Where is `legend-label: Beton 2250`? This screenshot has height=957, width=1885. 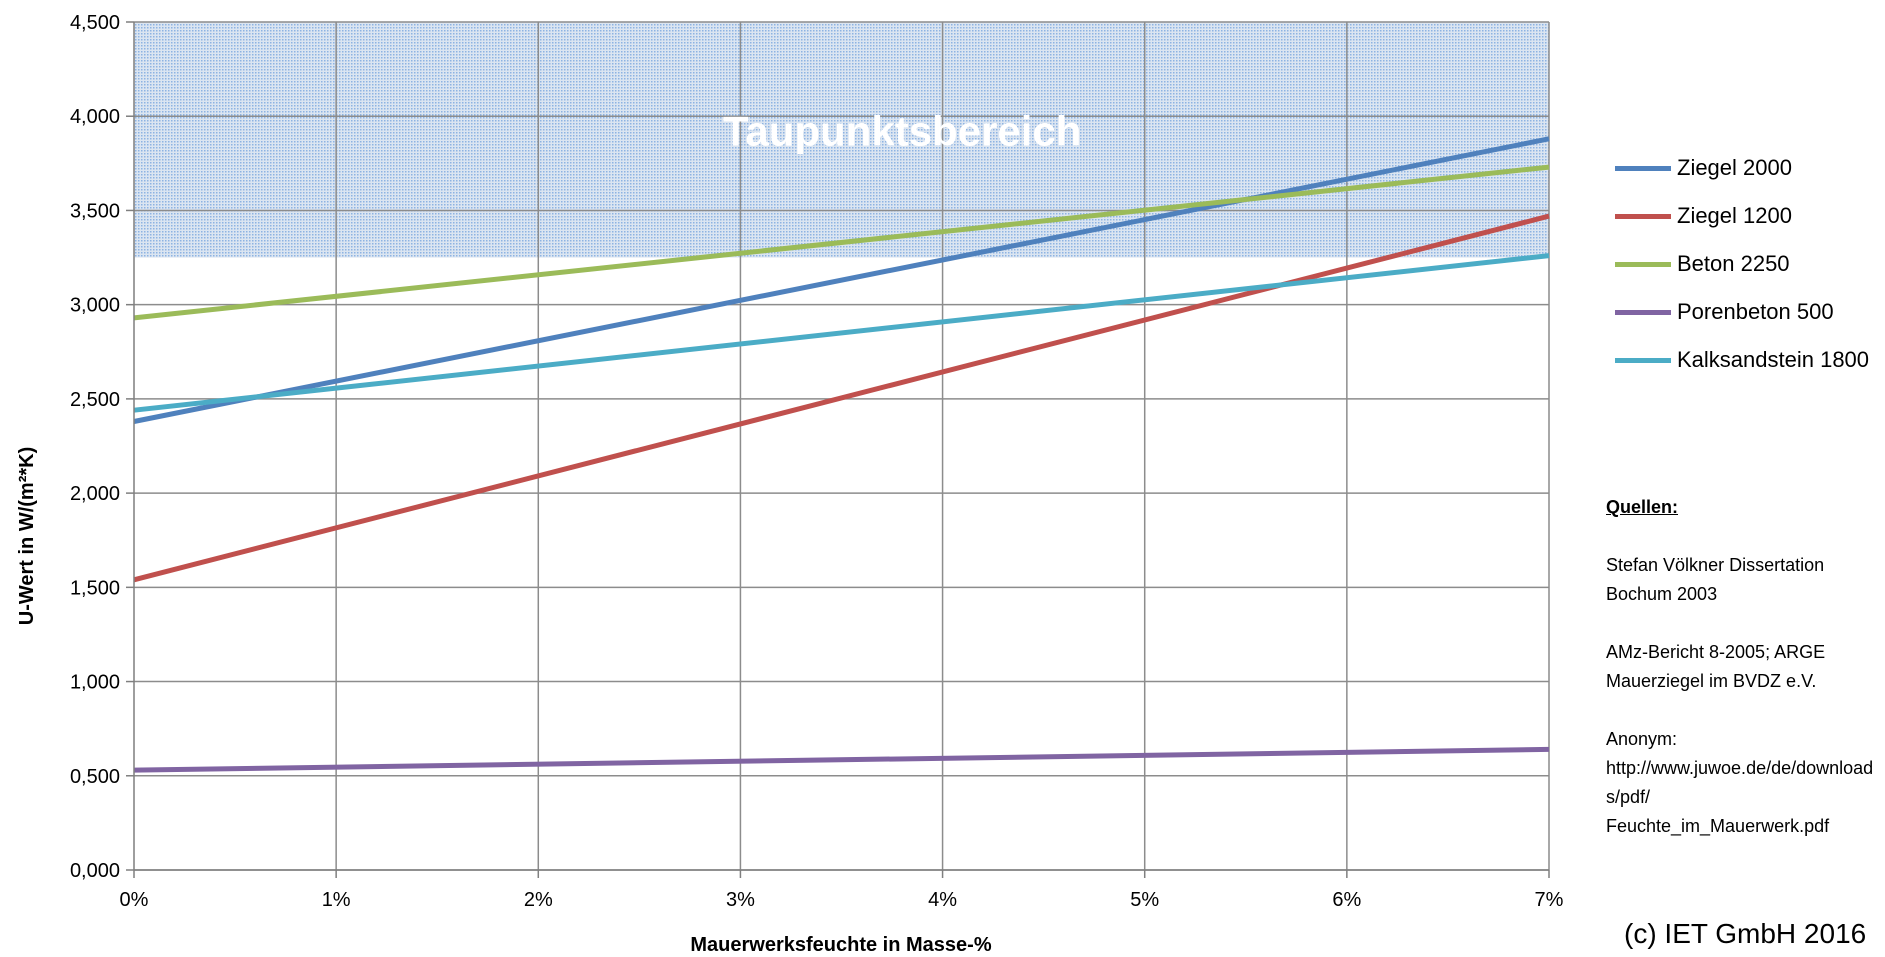
legend-label: Beton 2250 is located at coordinates (1733, 263).